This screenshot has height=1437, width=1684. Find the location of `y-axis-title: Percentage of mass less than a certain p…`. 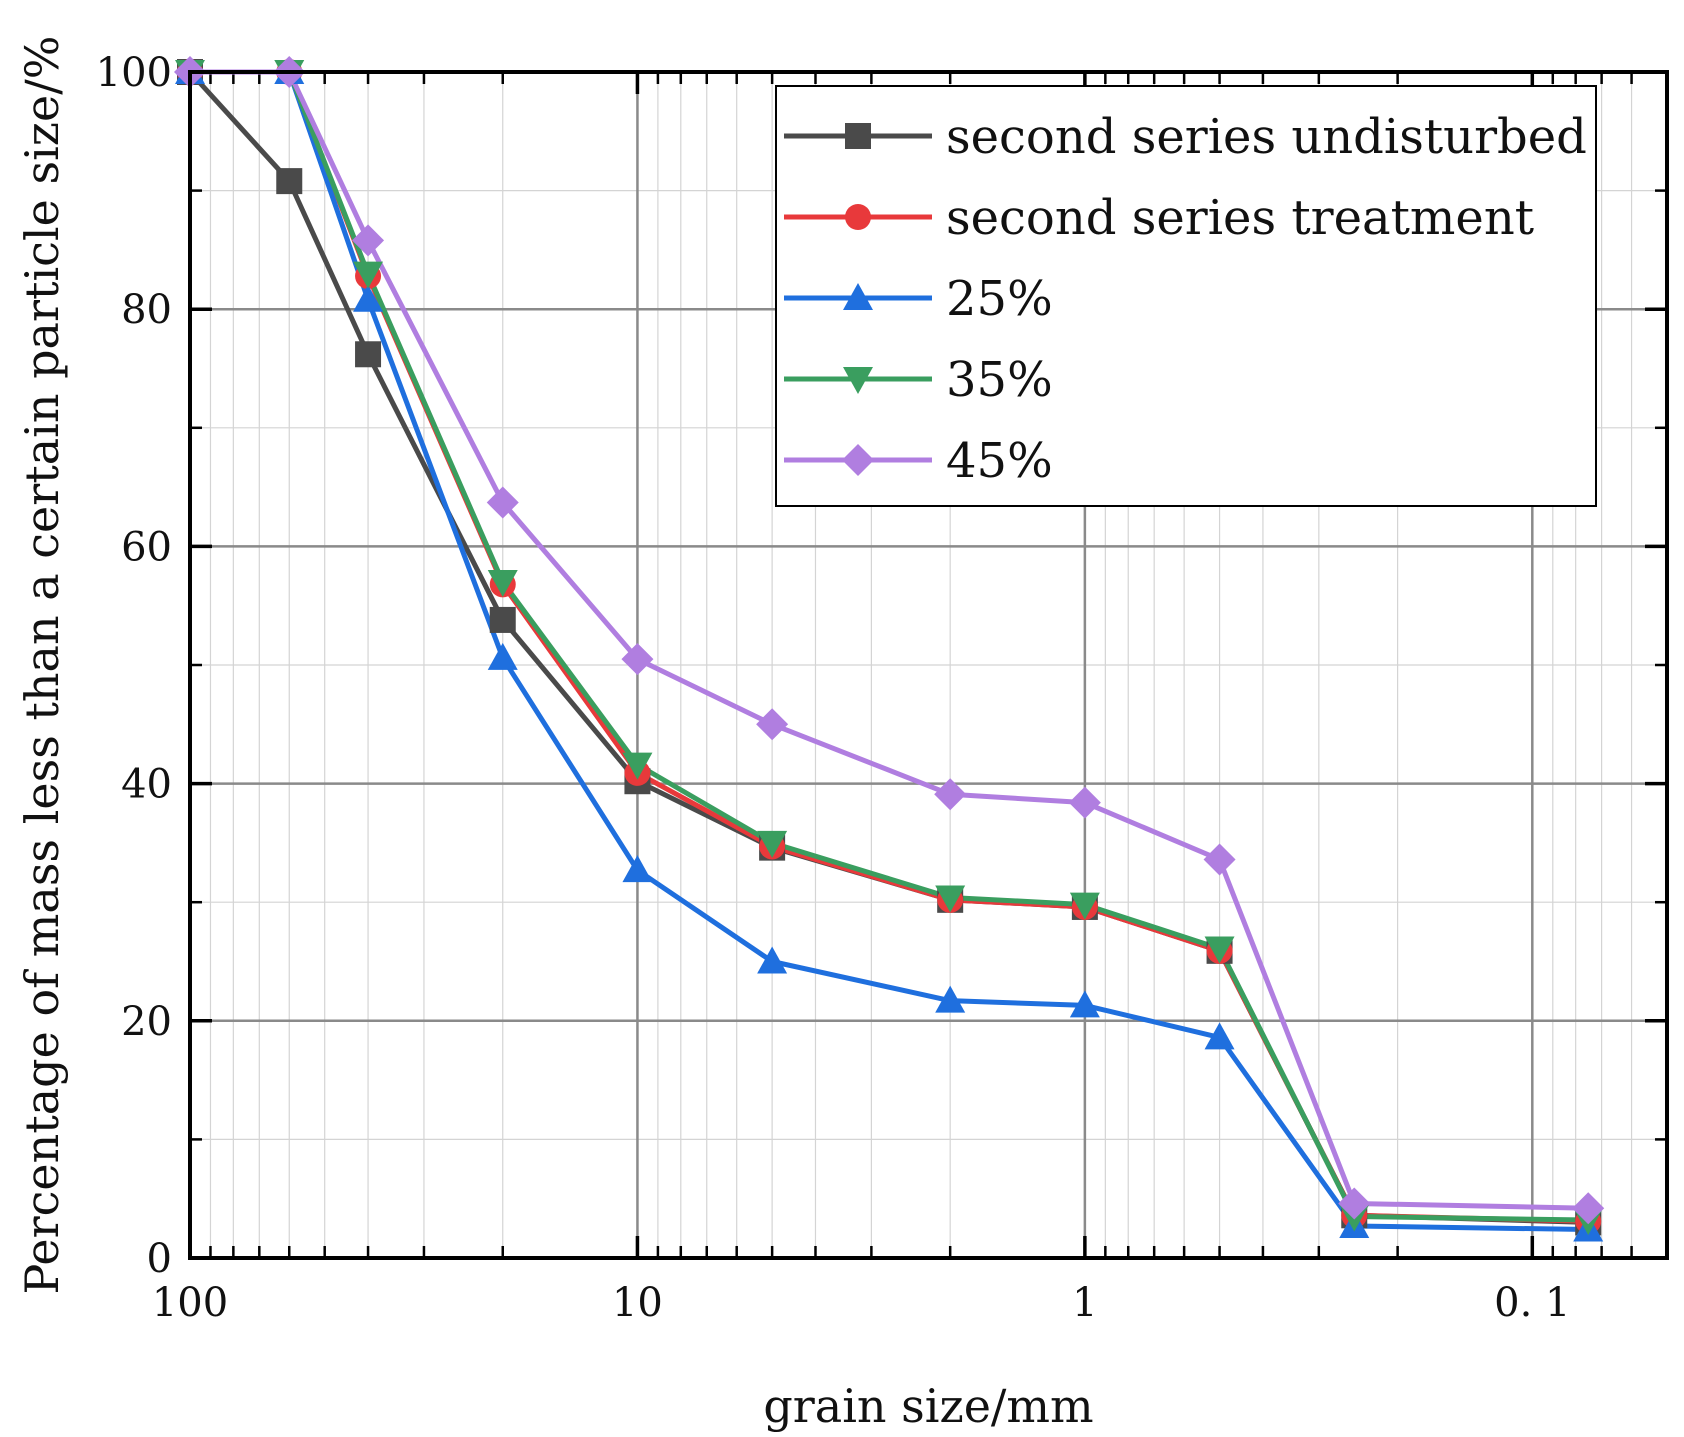

y-axis-title: Percentage of mass less than a certain p… is located at coordinates (42, 665).